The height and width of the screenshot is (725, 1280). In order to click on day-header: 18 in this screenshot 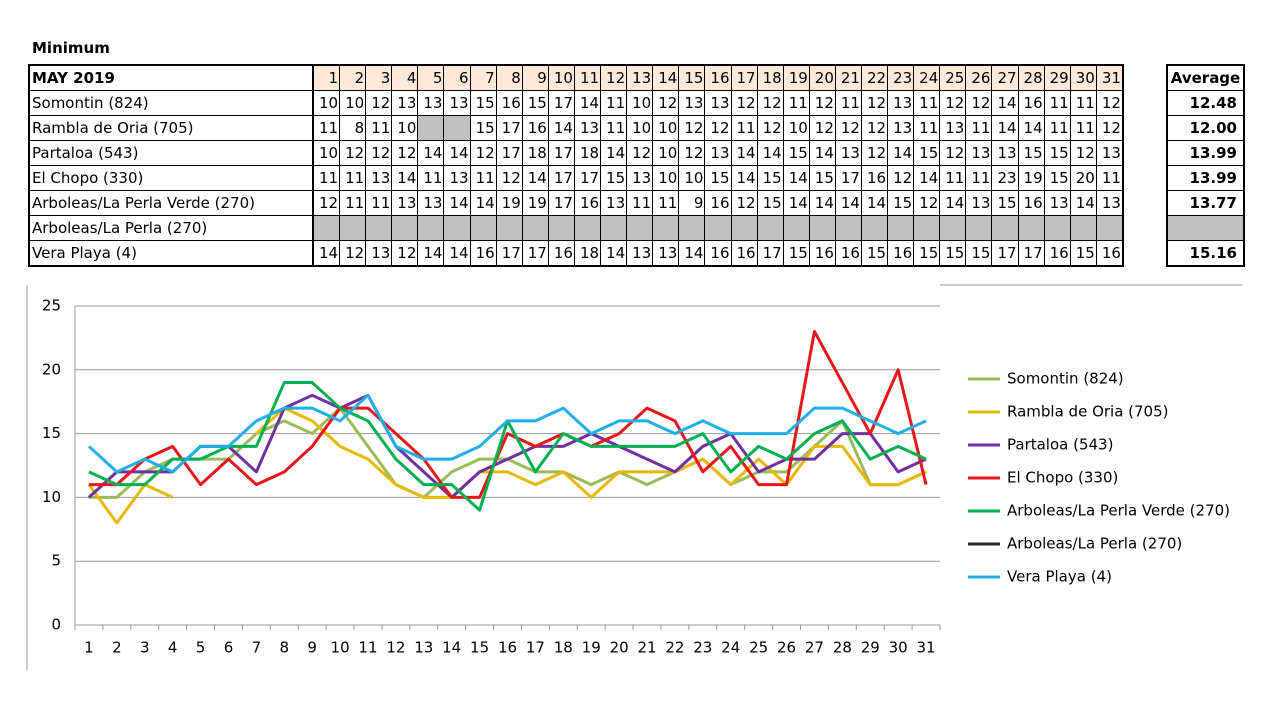, I will do `click(770, 77)`.